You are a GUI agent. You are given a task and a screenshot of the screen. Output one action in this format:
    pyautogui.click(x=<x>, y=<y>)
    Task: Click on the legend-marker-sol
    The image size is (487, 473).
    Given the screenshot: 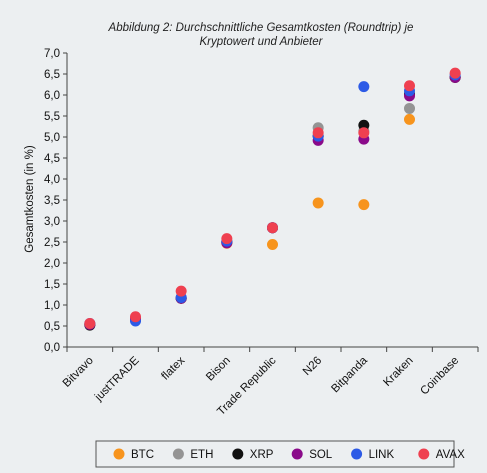 What is the action you would take?
    pyautogui.click(x=297, y=454)
    